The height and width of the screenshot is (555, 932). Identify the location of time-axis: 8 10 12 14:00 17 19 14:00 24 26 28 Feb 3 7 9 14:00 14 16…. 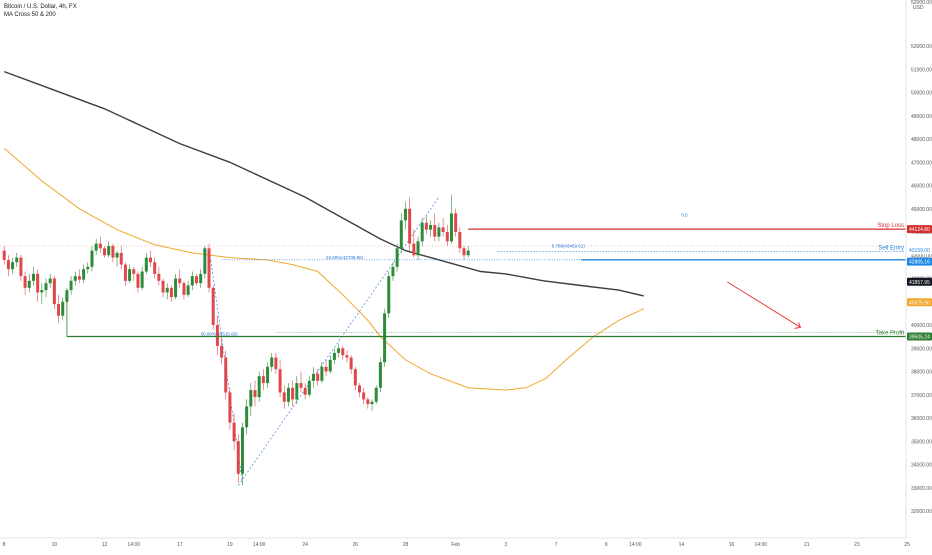
(455, 542).